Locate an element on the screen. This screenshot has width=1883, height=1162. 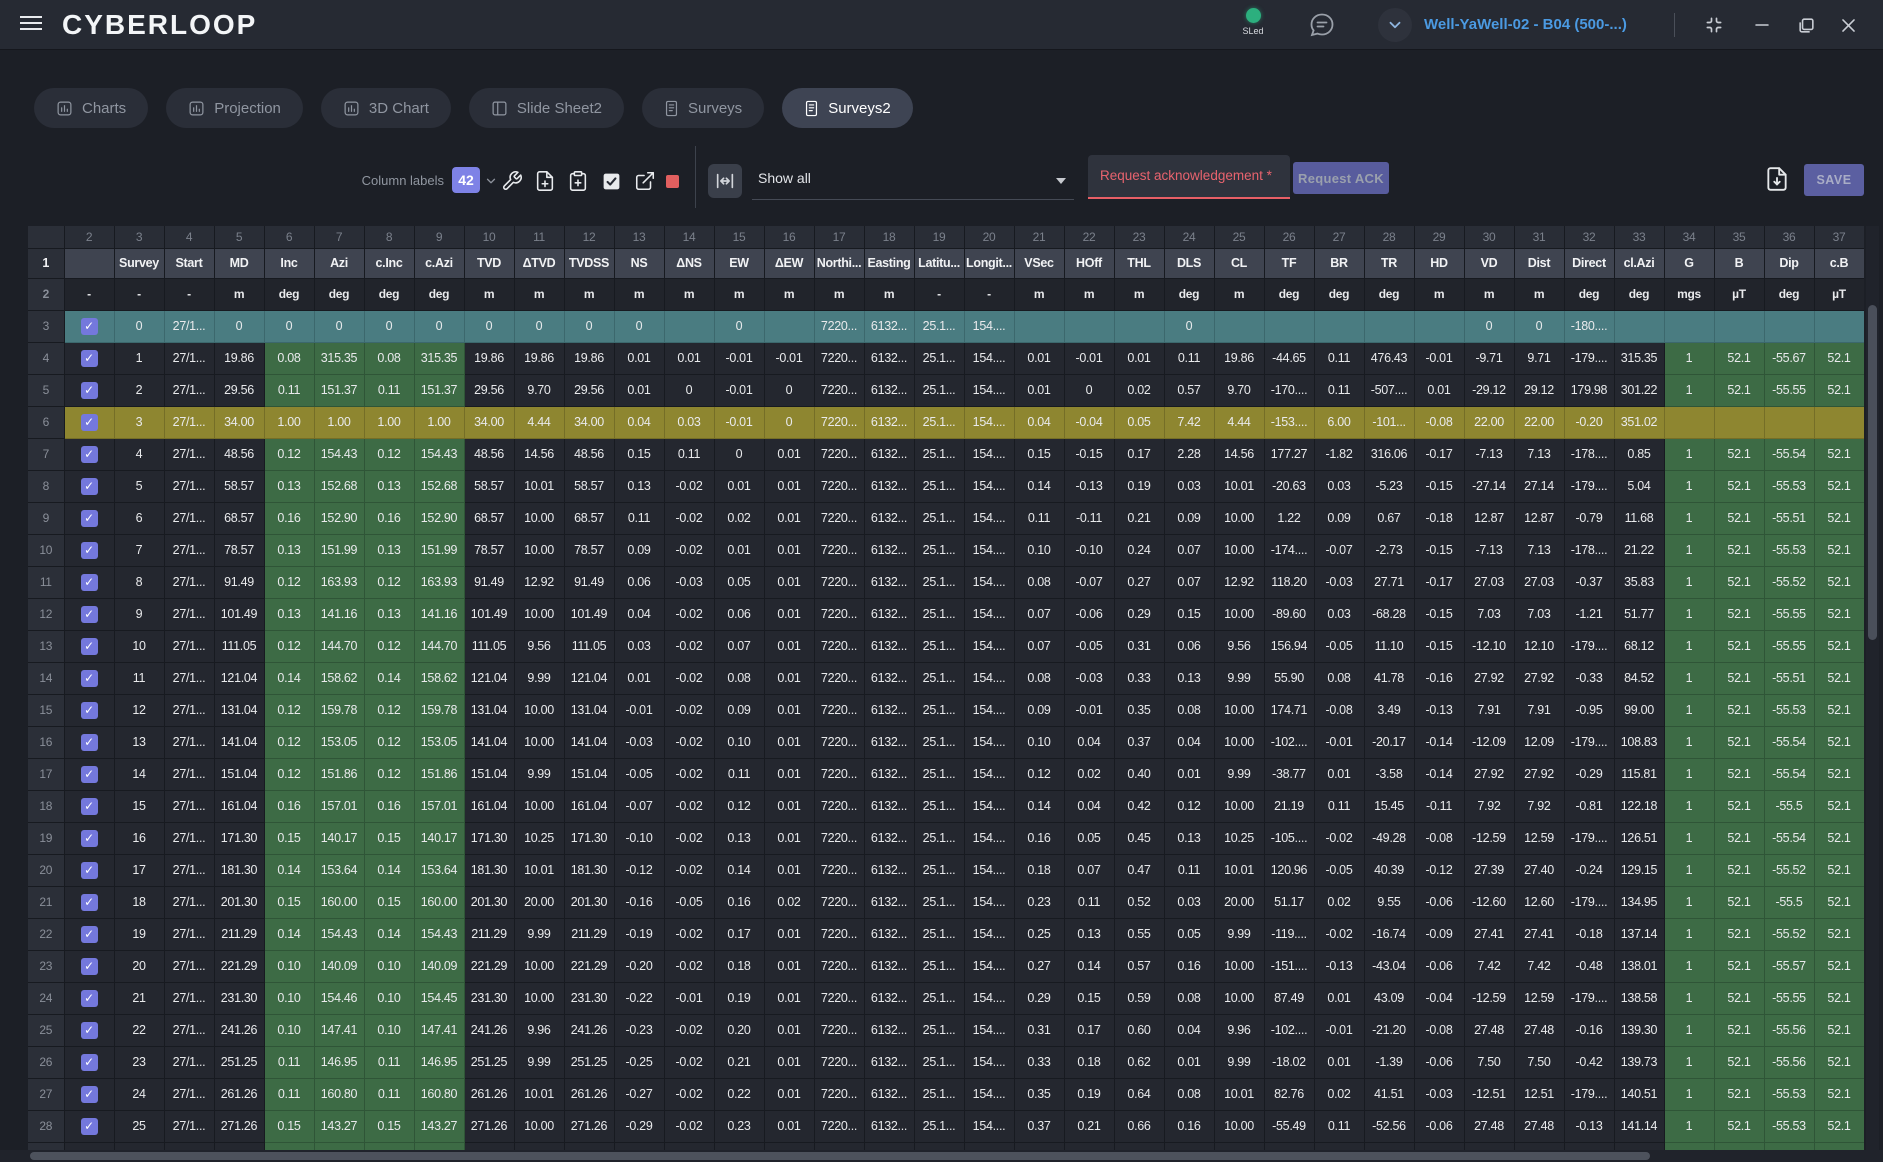
data-cell: 181.30 is located at coordinates (489, 870).